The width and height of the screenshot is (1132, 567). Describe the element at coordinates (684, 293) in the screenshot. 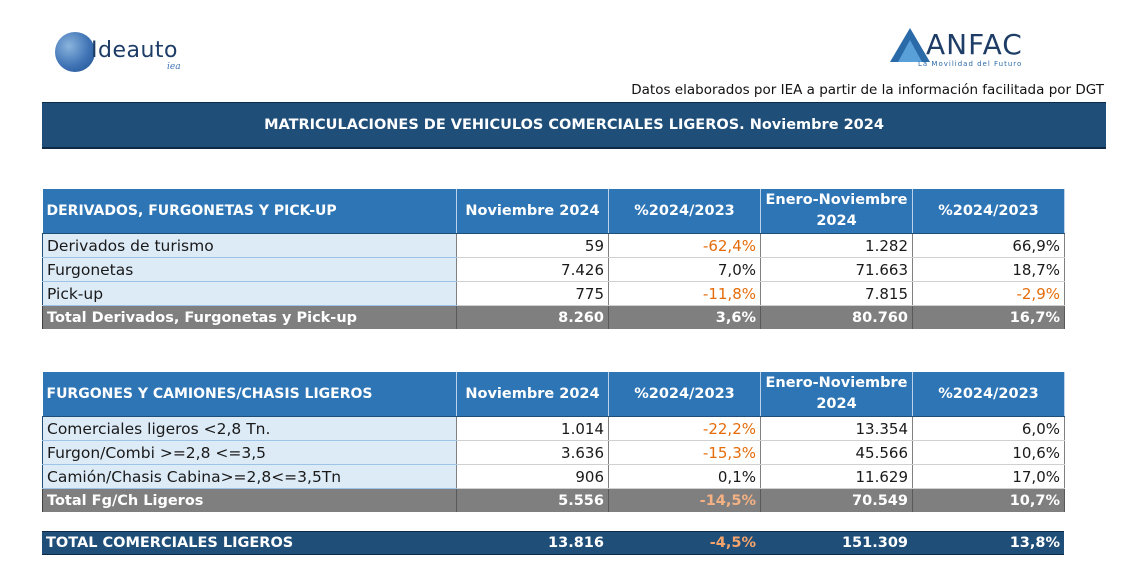

I see `cell-pct-month: -11,8%` at that location.